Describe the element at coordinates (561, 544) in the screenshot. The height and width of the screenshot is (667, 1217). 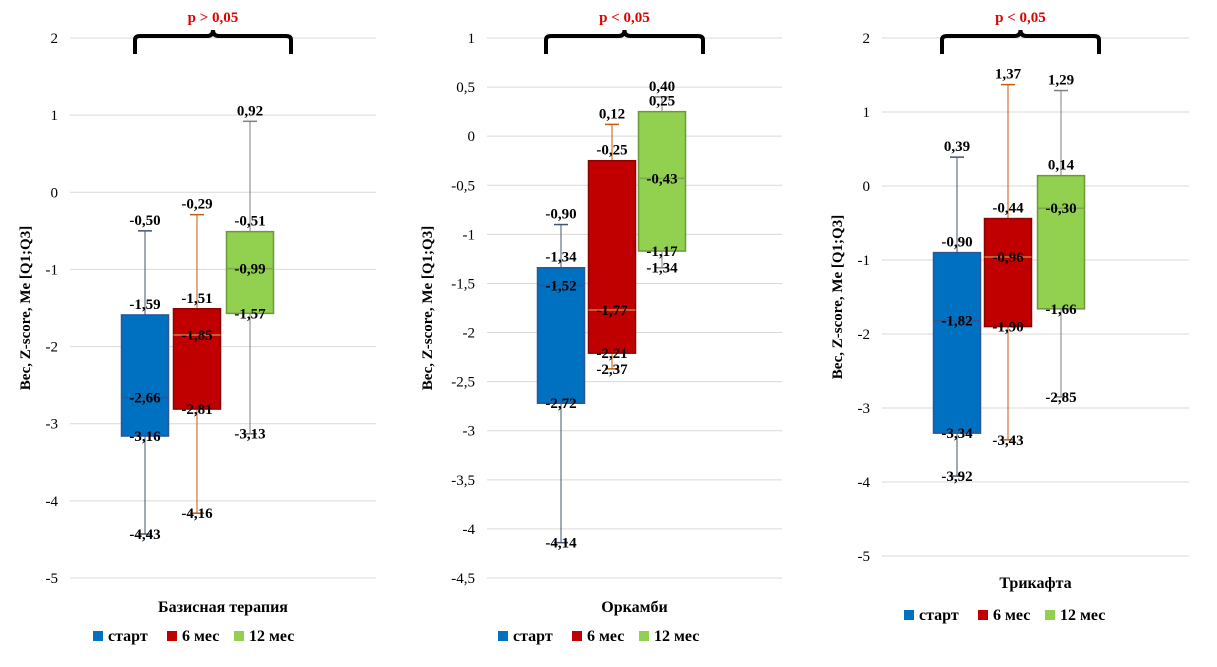
I see `data-label: -4,14` at that location.